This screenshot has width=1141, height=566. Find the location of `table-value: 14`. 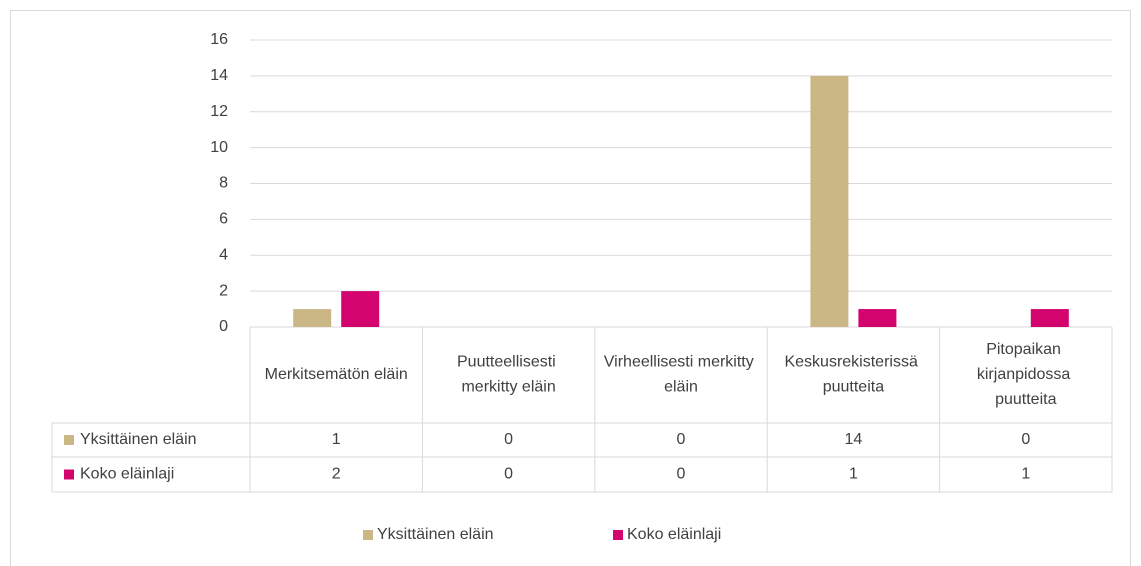

table-value: 14 is located at coordinates (854, 439).